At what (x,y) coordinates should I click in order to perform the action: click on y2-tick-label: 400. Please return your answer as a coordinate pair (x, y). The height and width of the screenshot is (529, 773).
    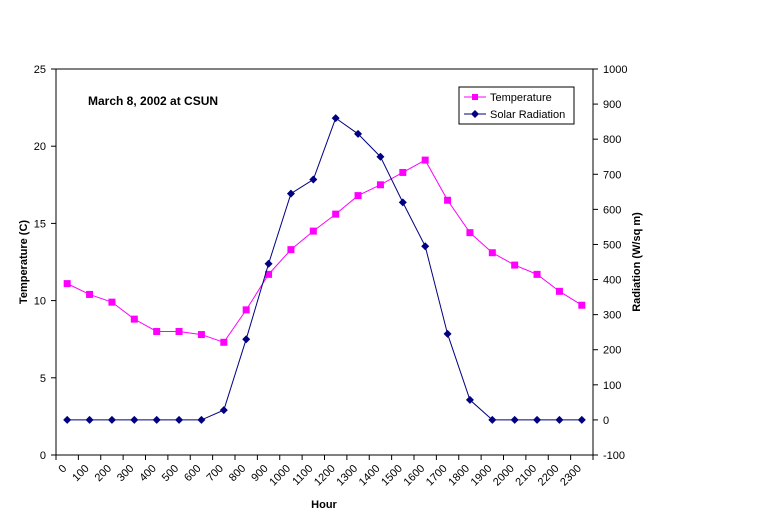
    Looking at the image, I should click on (612, 281).